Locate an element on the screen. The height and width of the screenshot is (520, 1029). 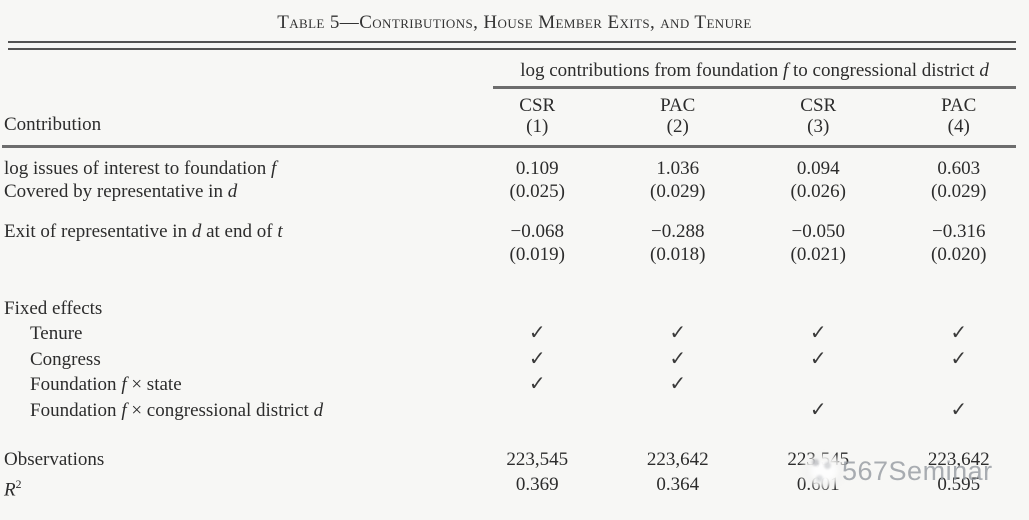
column-header: PAC (2) is located at coordinates (678, 116).